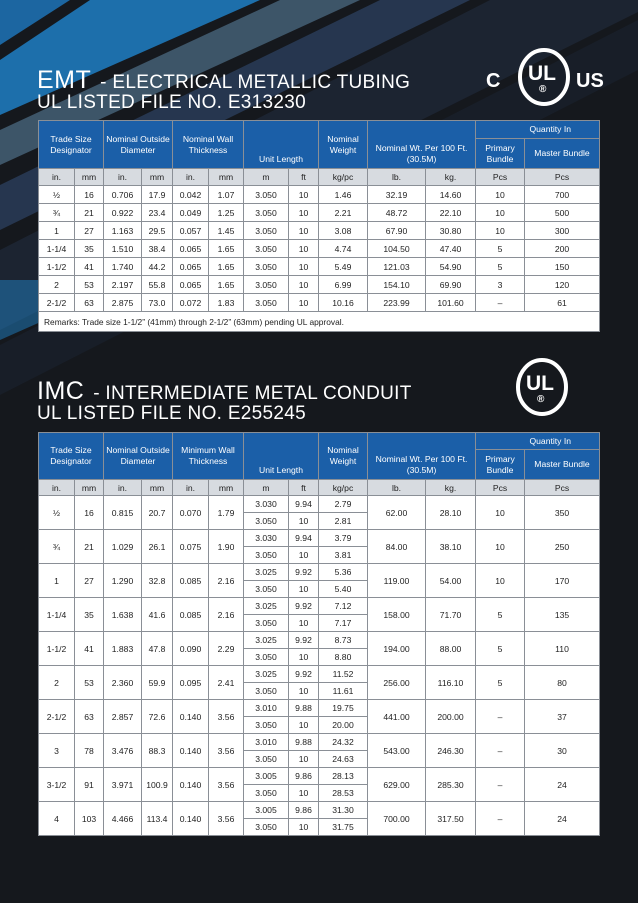 The image size is (638, 903). What do you see at coordinates (343, 521) in the screenshot?
I see `weight-kg-pc-cell: 2.81` at bounding box center [343, 521].